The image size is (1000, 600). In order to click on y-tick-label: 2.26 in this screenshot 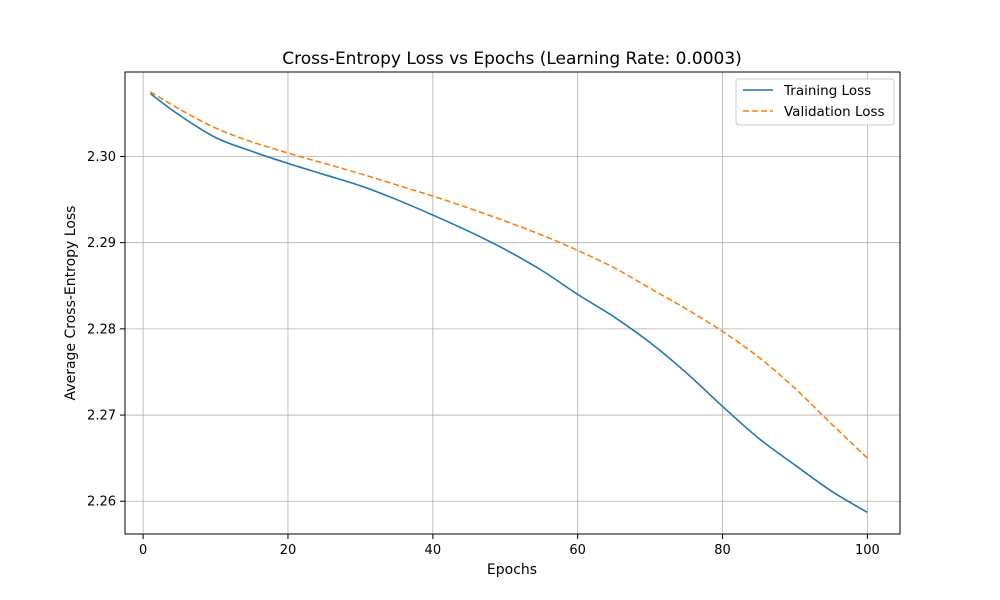, I will do `click(101, 502)`.